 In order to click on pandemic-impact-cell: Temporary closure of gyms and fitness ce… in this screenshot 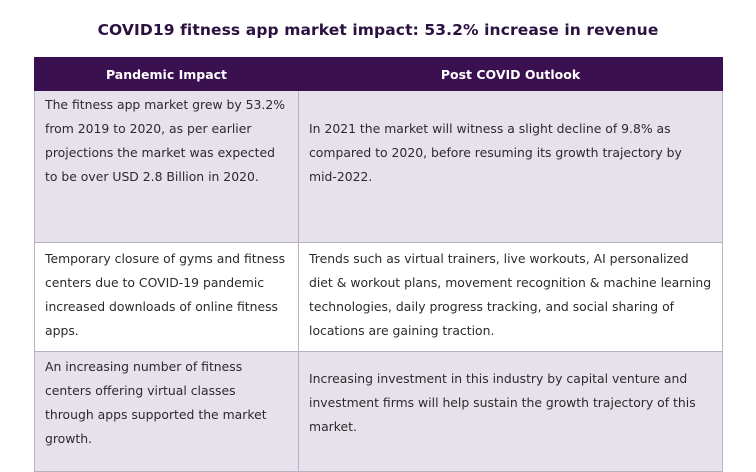, I will do `click(166, 297)`.